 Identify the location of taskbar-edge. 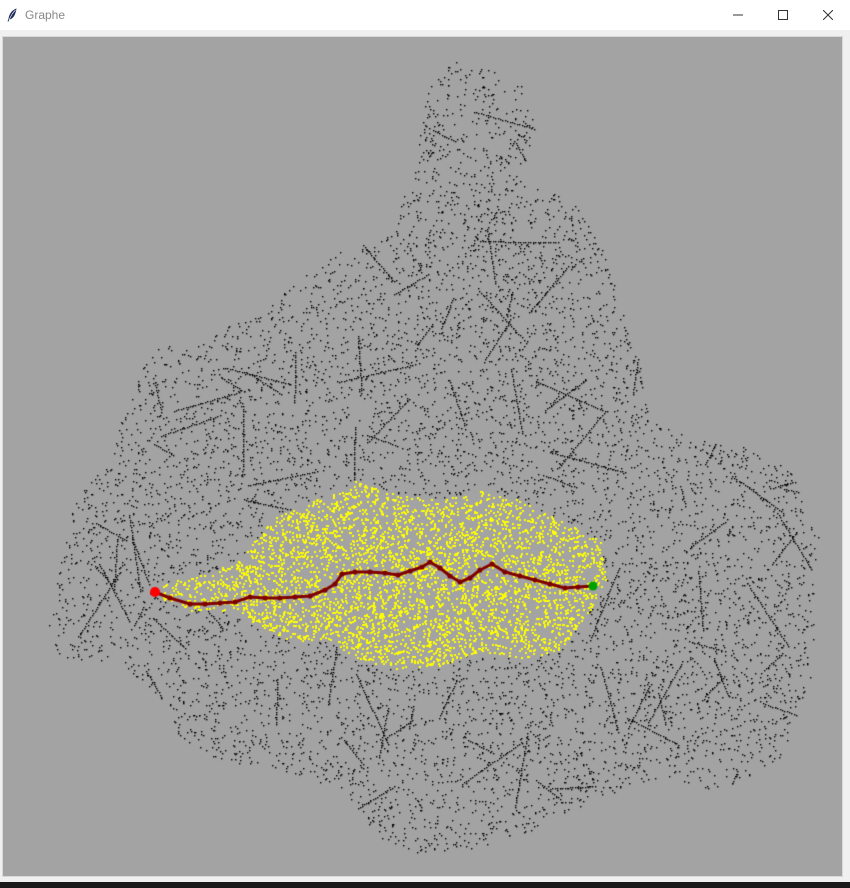
(425, 885).